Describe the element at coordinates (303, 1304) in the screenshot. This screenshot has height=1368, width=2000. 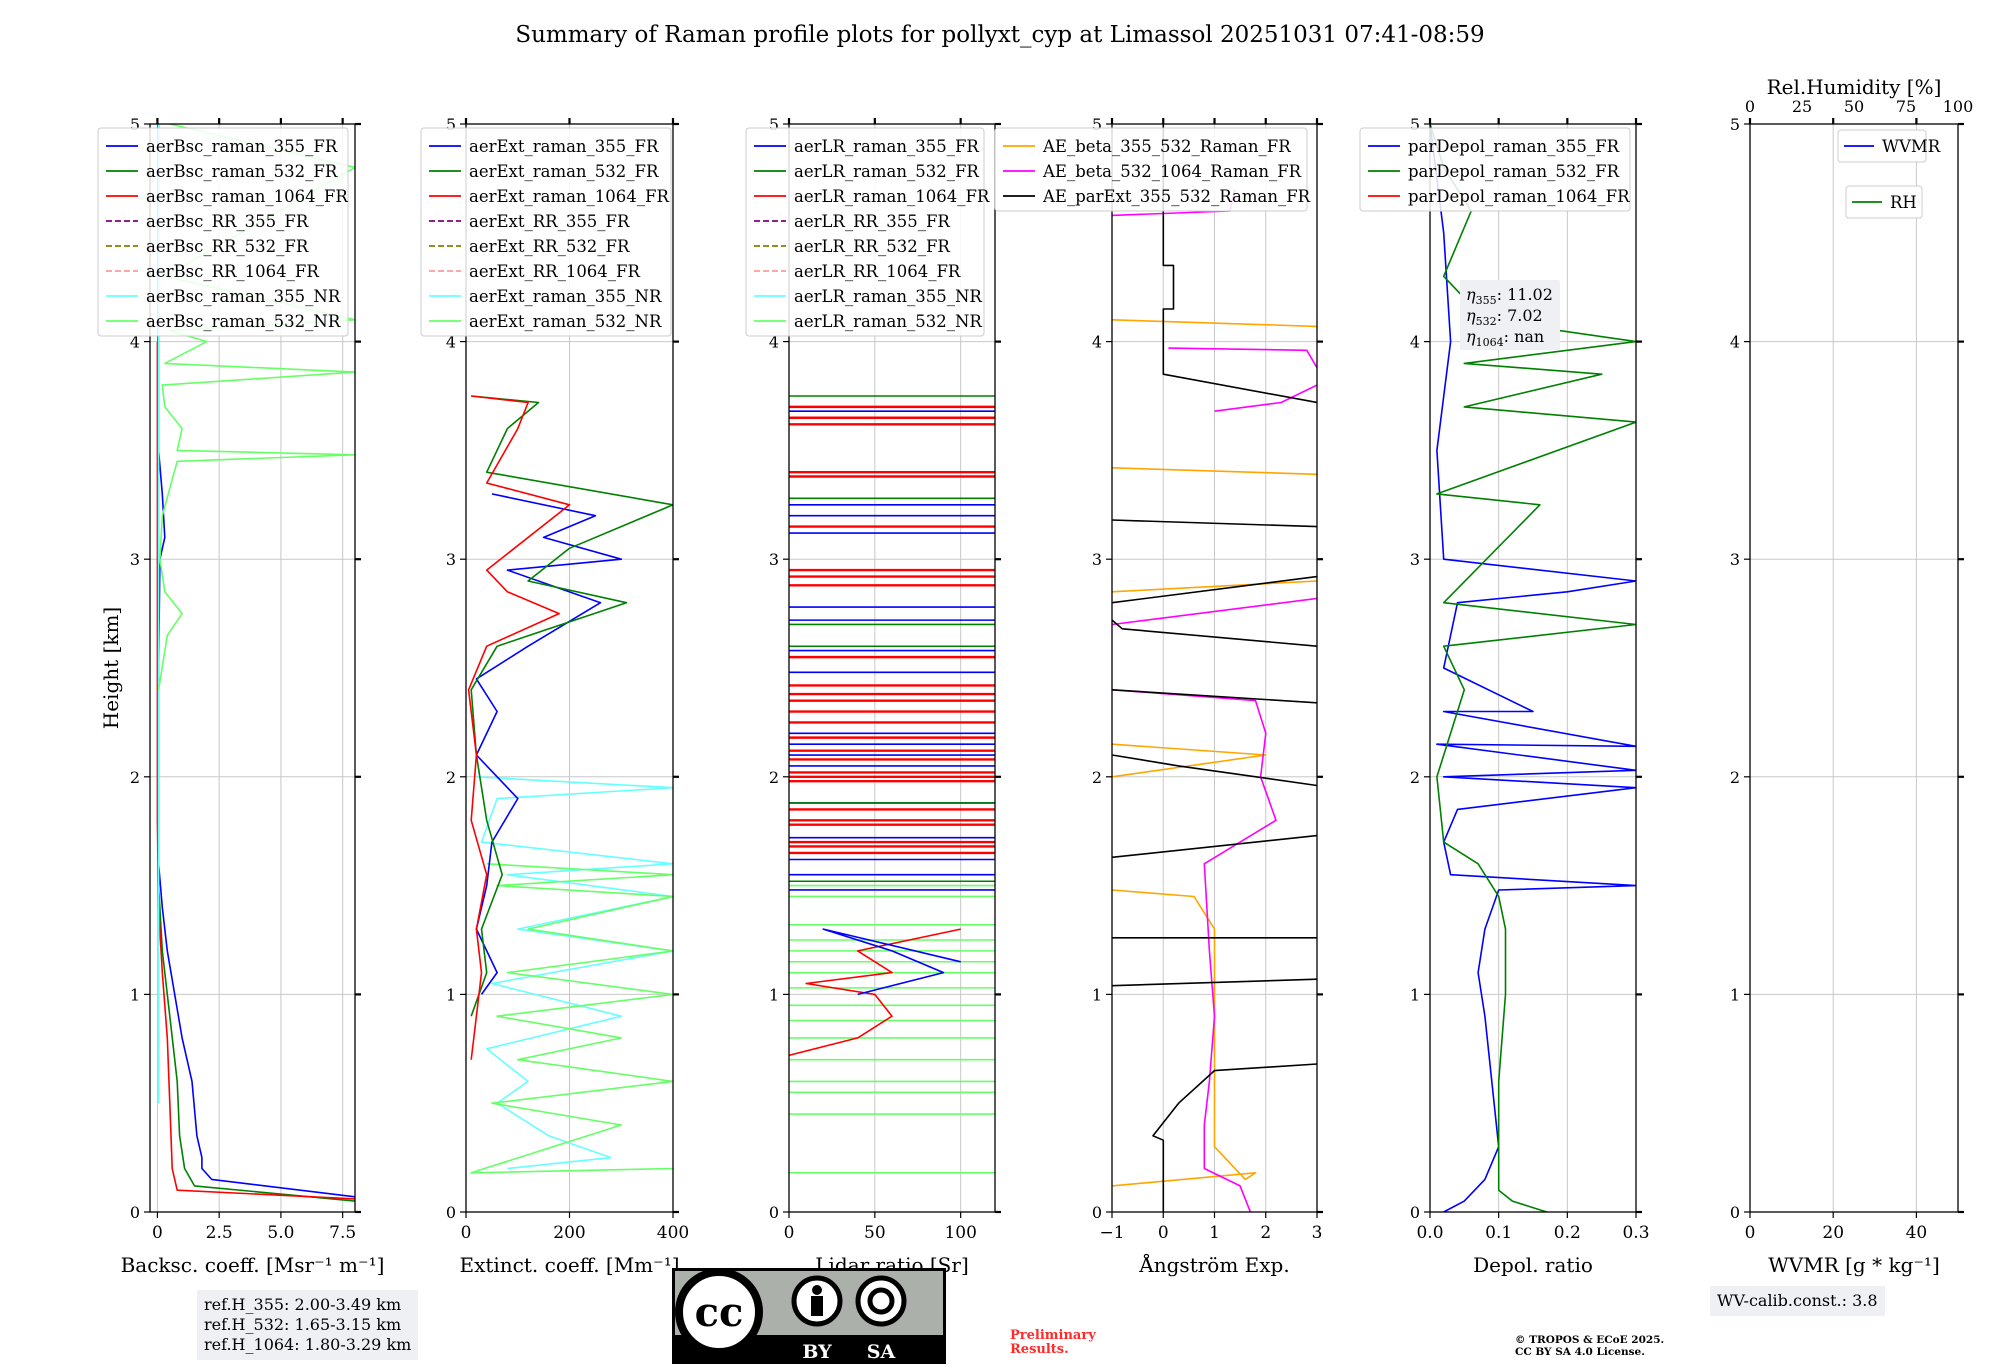
I see `ref-height-355: ref.H_355: 2.00-3.49 km` at that location.